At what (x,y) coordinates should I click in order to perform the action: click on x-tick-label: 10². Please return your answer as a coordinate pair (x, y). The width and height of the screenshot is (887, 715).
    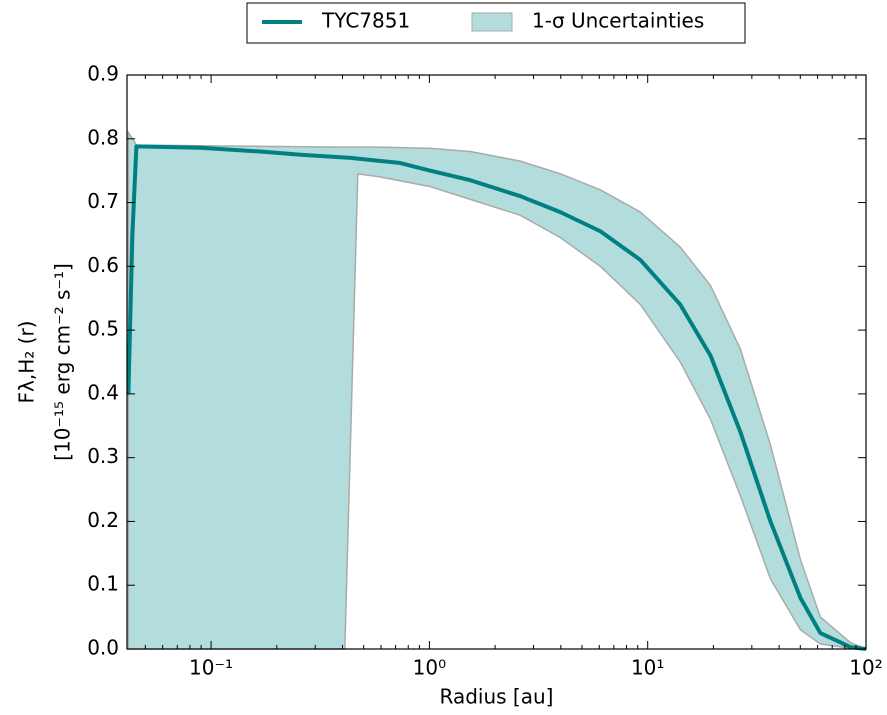
    Looking at the image, I should click on (865, 668).